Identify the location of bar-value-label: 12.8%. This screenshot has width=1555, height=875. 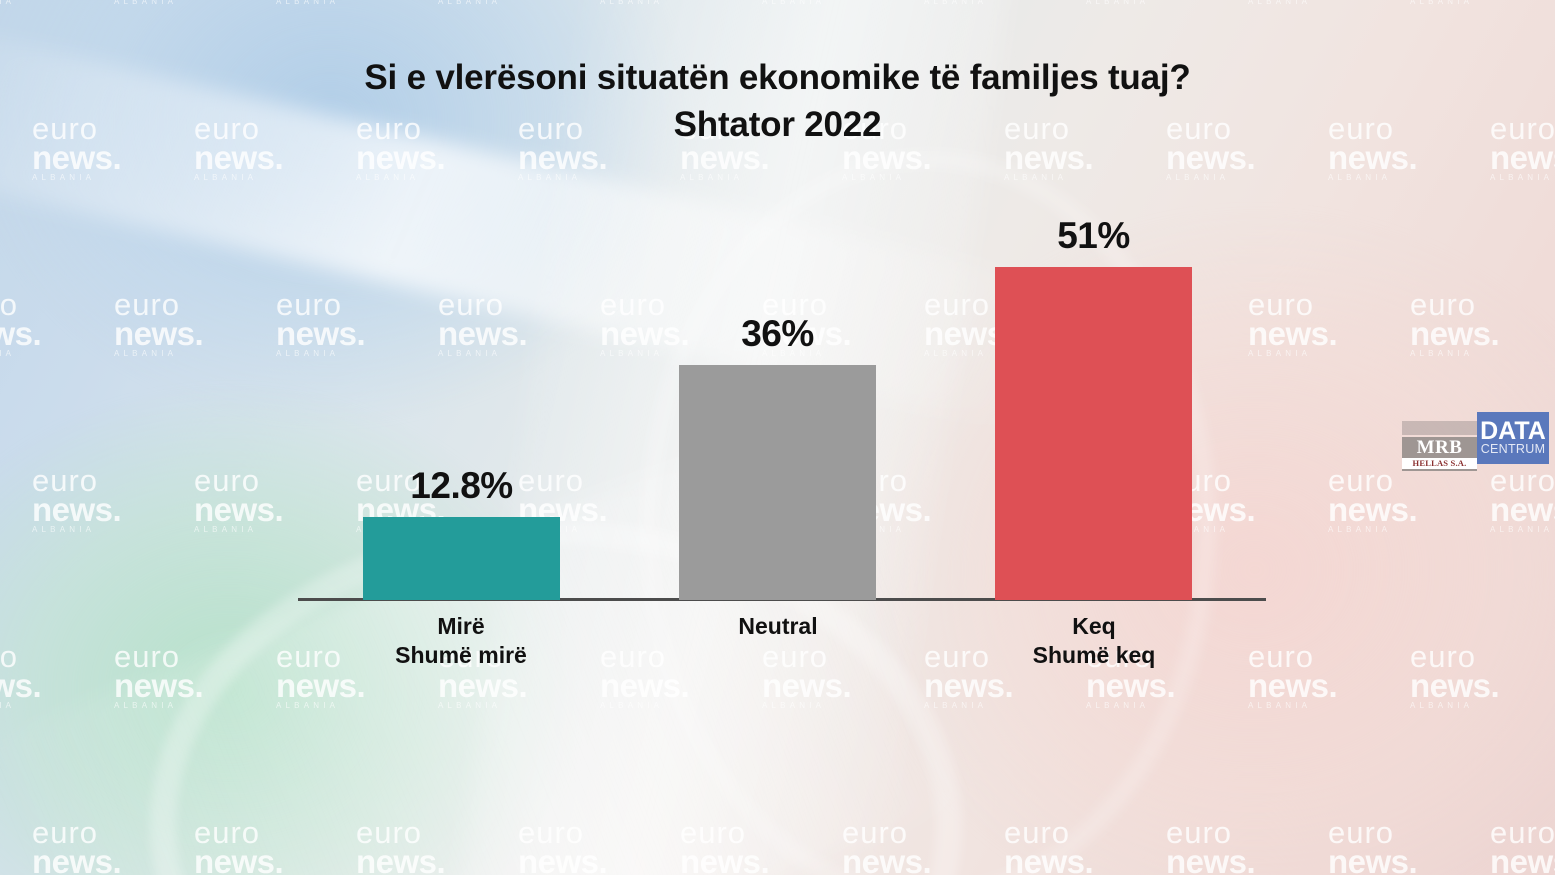
(461, 485).